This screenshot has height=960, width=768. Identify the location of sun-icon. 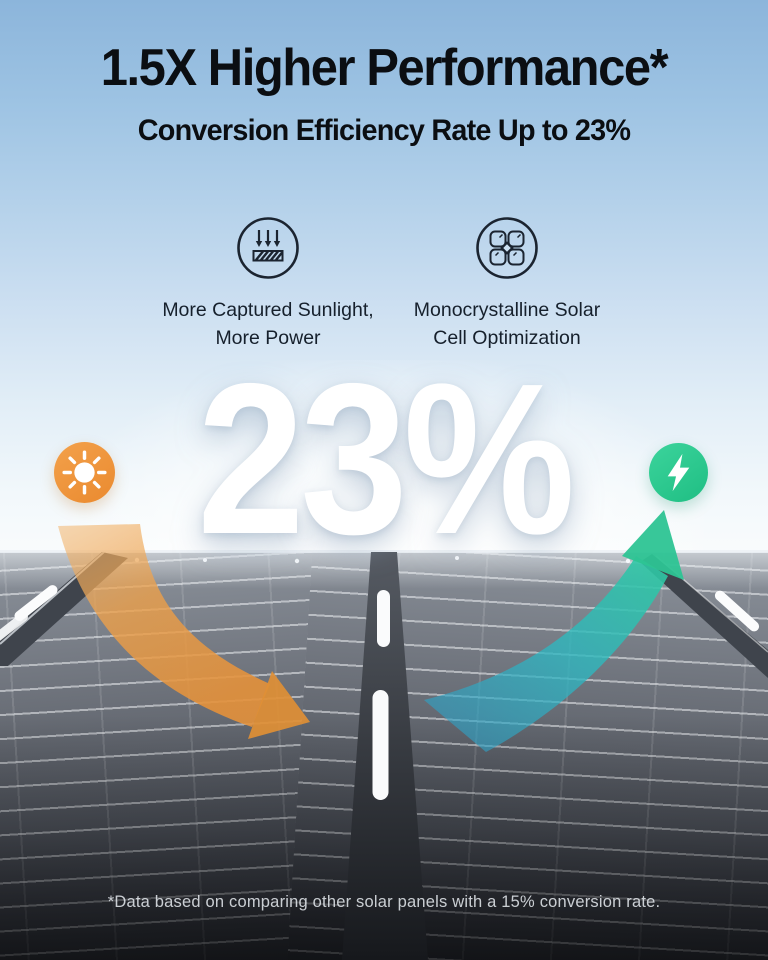
(84, 472).